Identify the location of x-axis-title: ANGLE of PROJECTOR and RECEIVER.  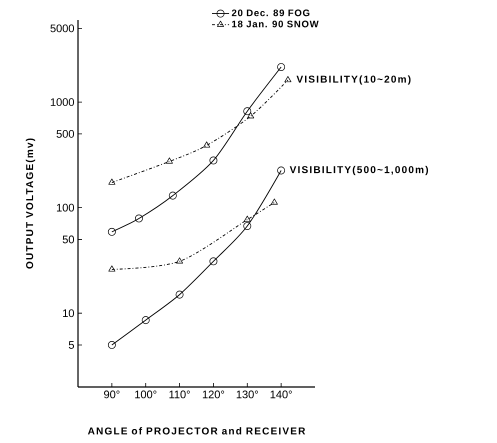
(197, 431).